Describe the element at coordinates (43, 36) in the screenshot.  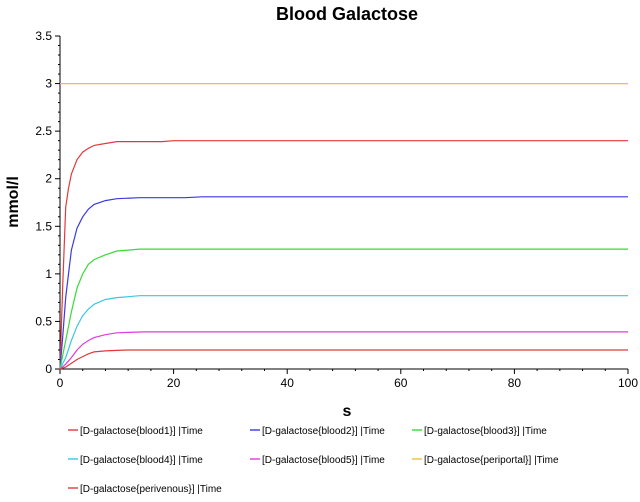
I see `y-tick-label: 3.5` at that location.